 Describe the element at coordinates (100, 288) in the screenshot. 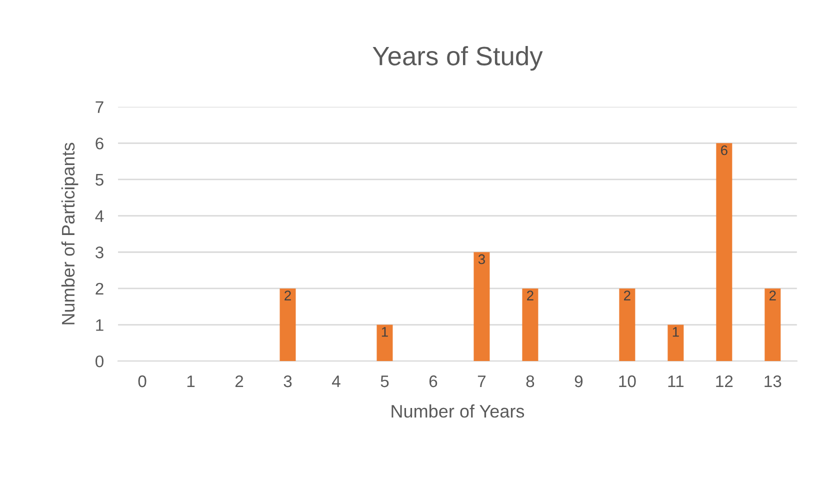

I see `y-tick-label: 2` at that location.